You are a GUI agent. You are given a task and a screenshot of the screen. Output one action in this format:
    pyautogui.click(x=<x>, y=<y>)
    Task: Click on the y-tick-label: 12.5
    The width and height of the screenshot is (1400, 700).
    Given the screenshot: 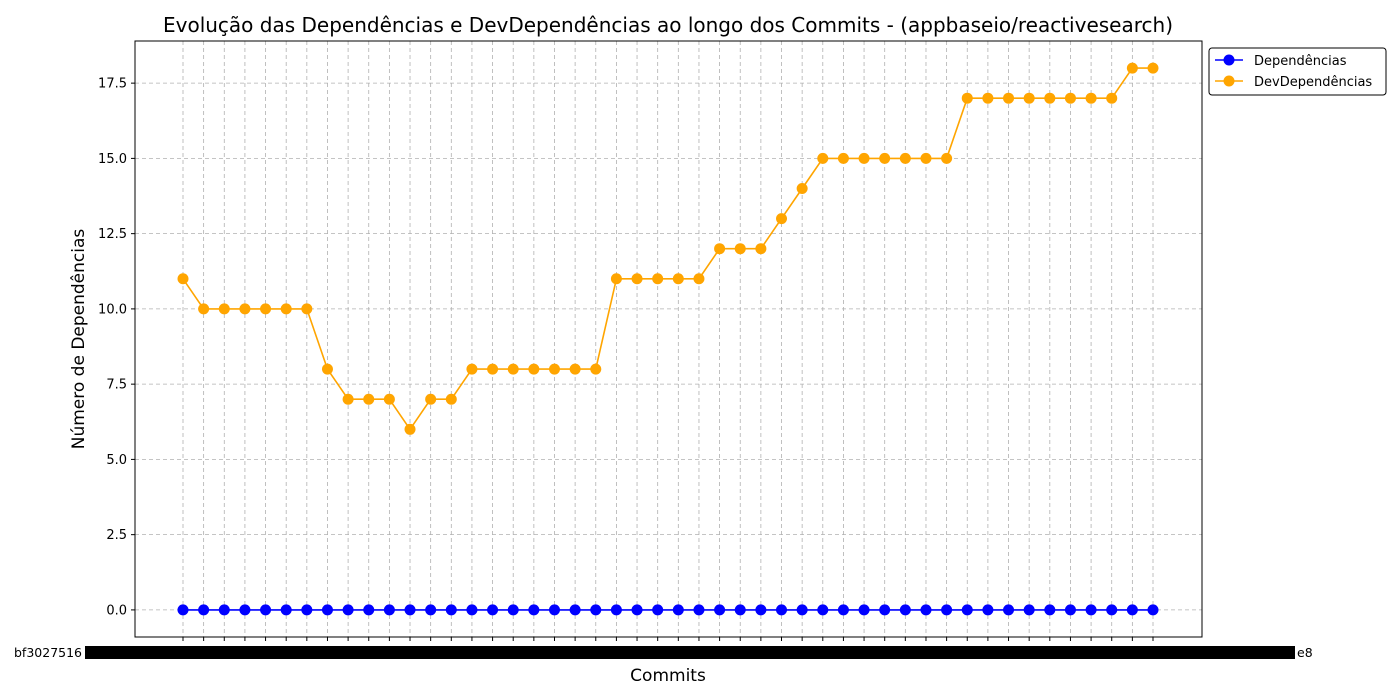 What is the action you would take?
    pyautogui.click(x=112, y=234)
    